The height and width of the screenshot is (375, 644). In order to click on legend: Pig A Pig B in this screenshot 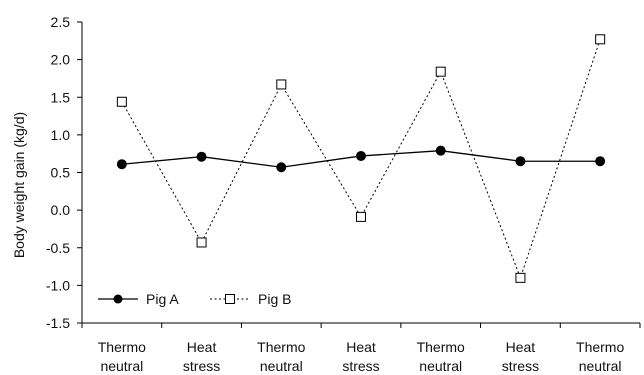, I will do `click(194, 299)`.